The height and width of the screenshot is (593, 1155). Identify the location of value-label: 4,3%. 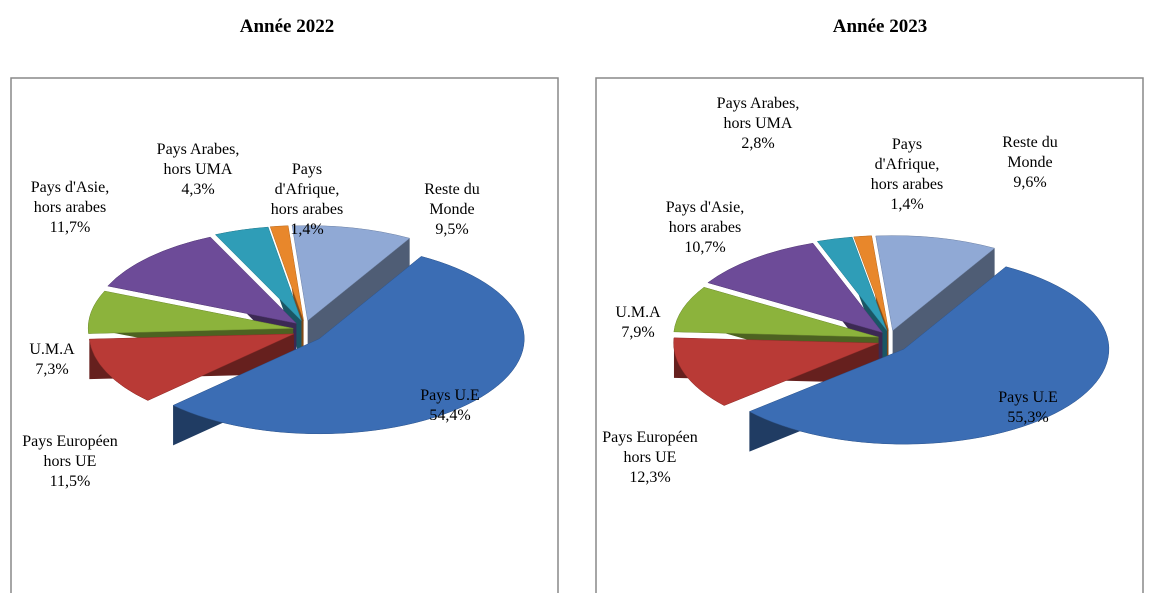
(198, 189).